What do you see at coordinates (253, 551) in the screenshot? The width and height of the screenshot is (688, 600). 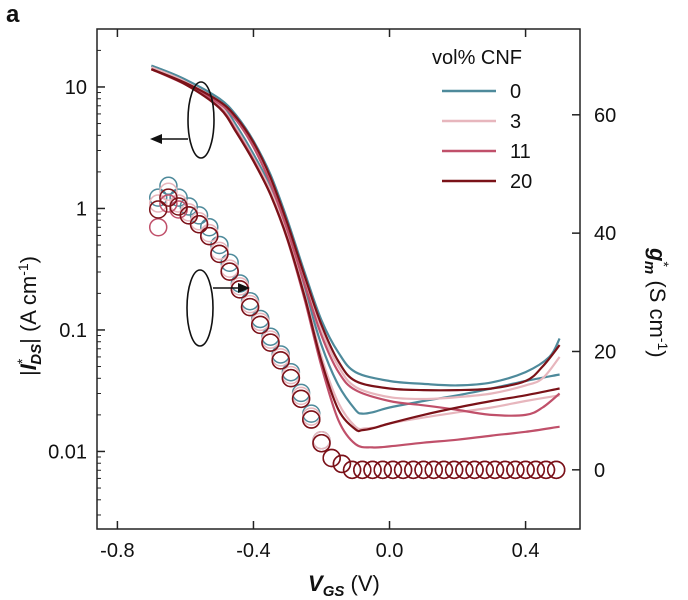 I see `x-tick-label: -0.4` at bounding box center [253, 551].